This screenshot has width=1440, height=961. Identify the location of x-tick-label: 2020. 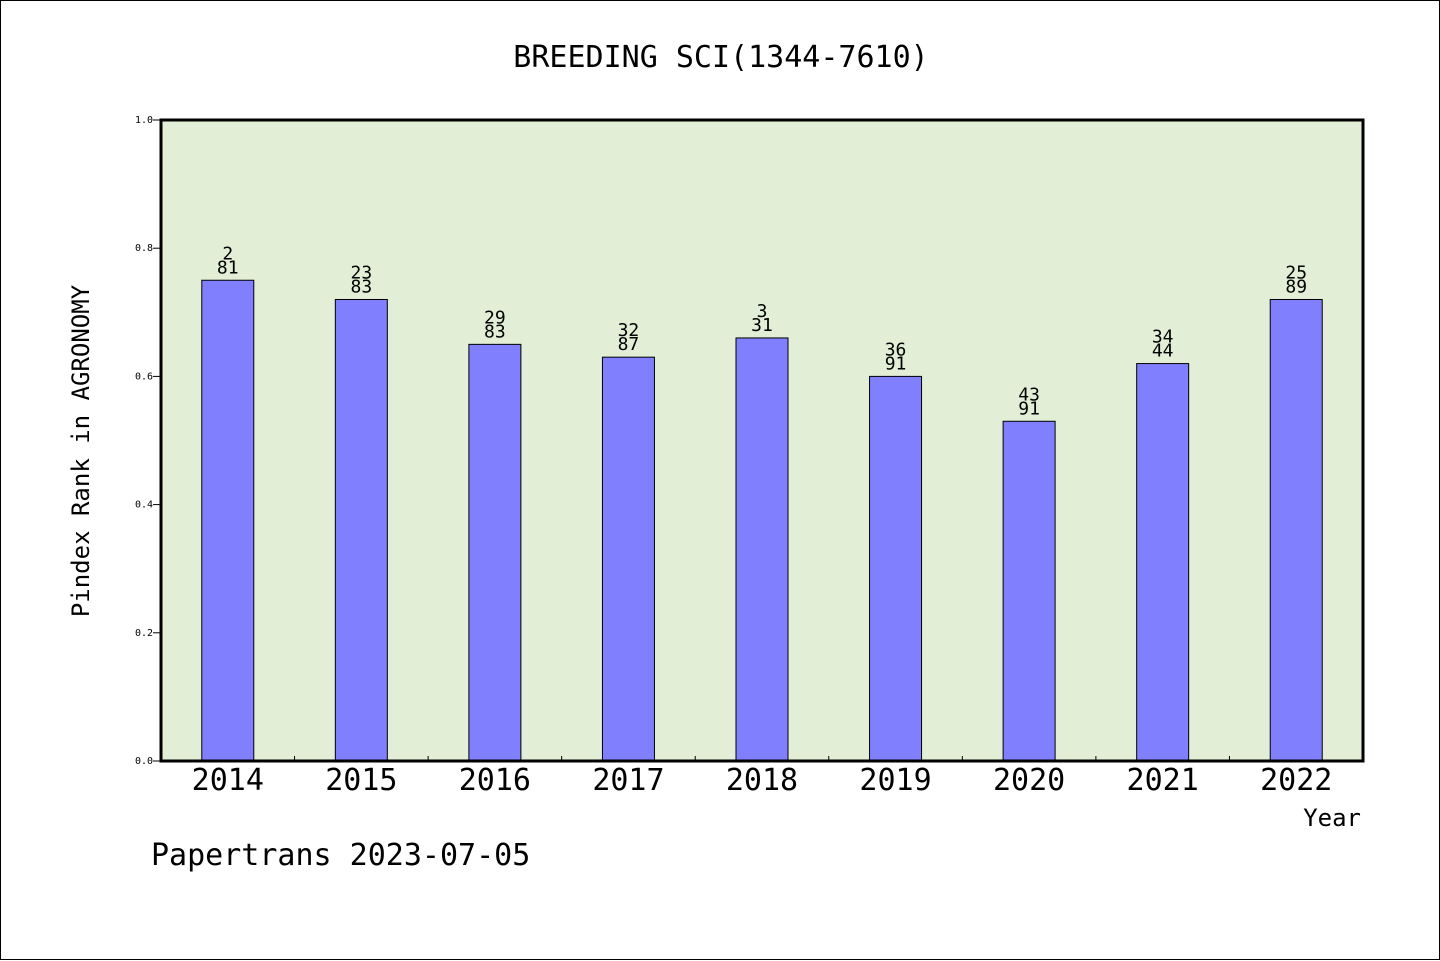
(1029, 780).